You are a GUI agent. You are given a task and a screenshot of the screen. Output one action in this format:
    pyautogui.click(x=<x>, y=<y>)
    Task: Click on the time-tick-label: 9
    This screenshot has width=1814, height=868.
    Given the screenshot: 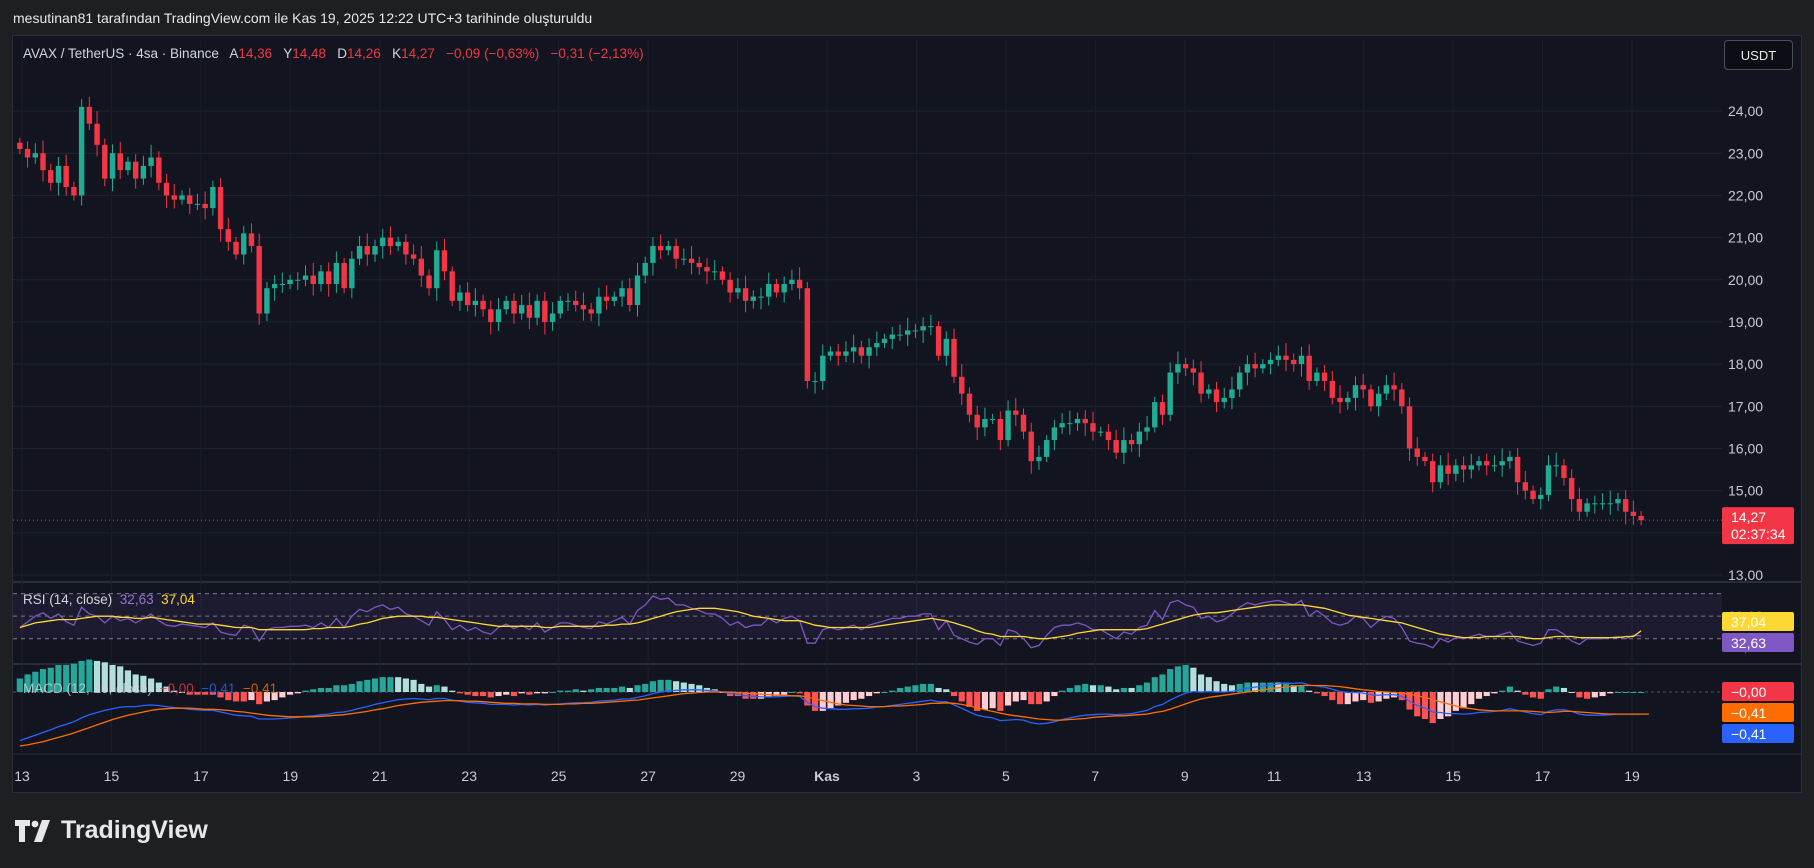 What is the action you would take?
    pyautogui.click(x=1185, y=776)
    